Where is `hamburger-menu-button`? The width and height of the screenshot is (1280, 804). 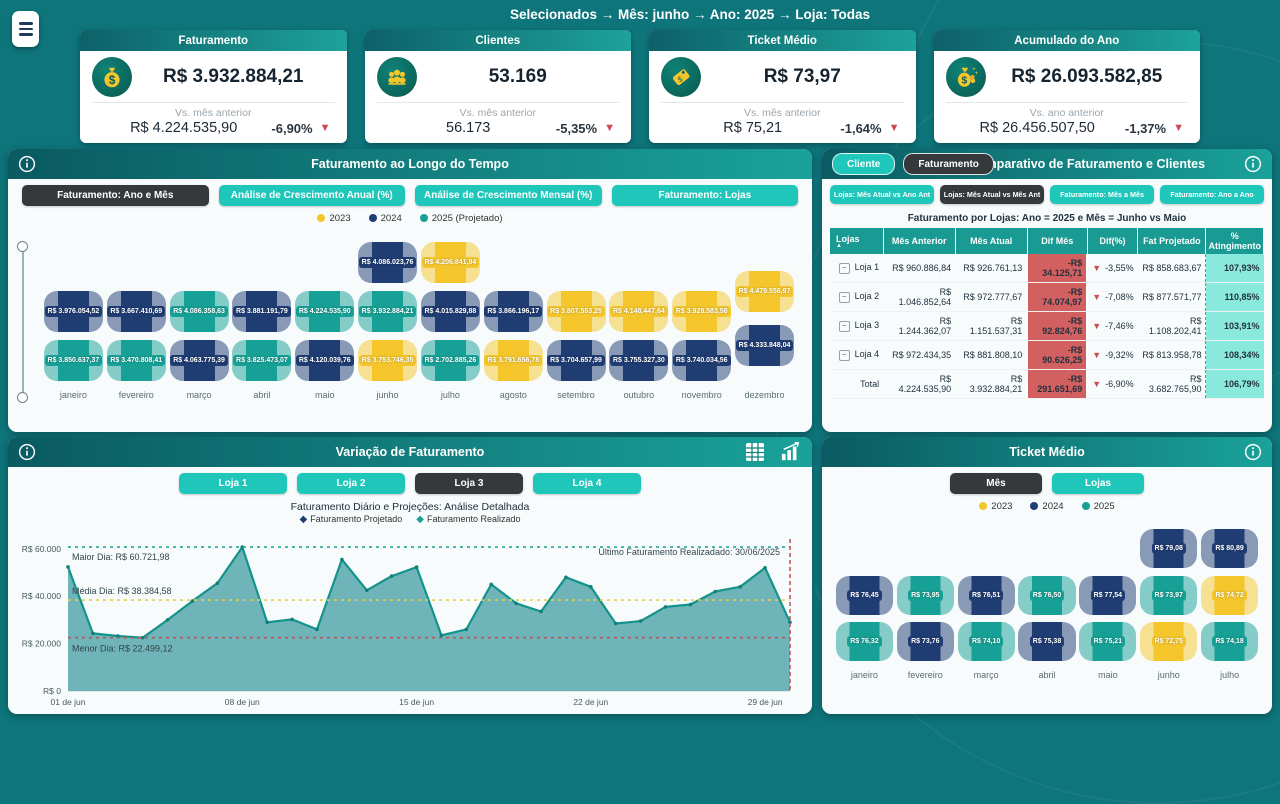
hamburger-menu-button is located at coordinates (25, 29).